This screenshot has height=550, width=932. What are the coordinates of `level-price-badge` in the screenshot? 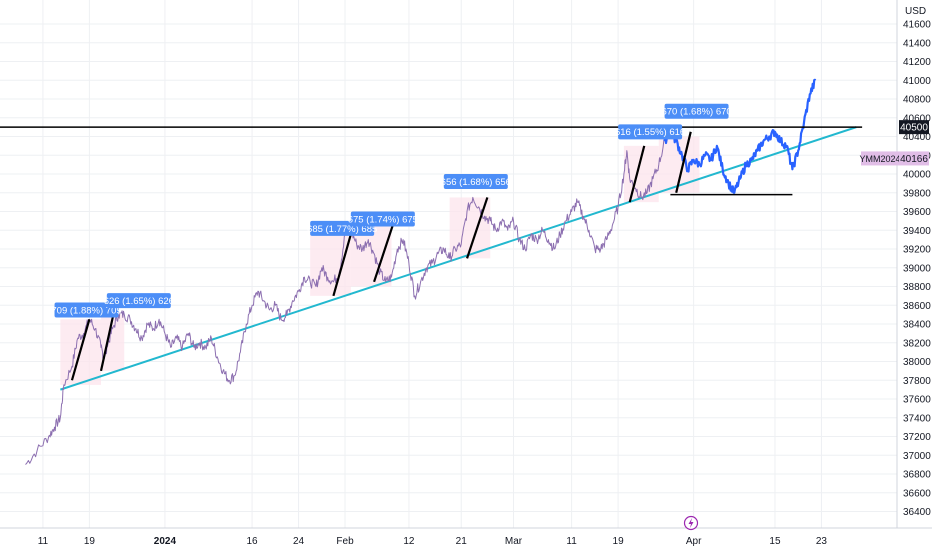 It's located at (914, 127).